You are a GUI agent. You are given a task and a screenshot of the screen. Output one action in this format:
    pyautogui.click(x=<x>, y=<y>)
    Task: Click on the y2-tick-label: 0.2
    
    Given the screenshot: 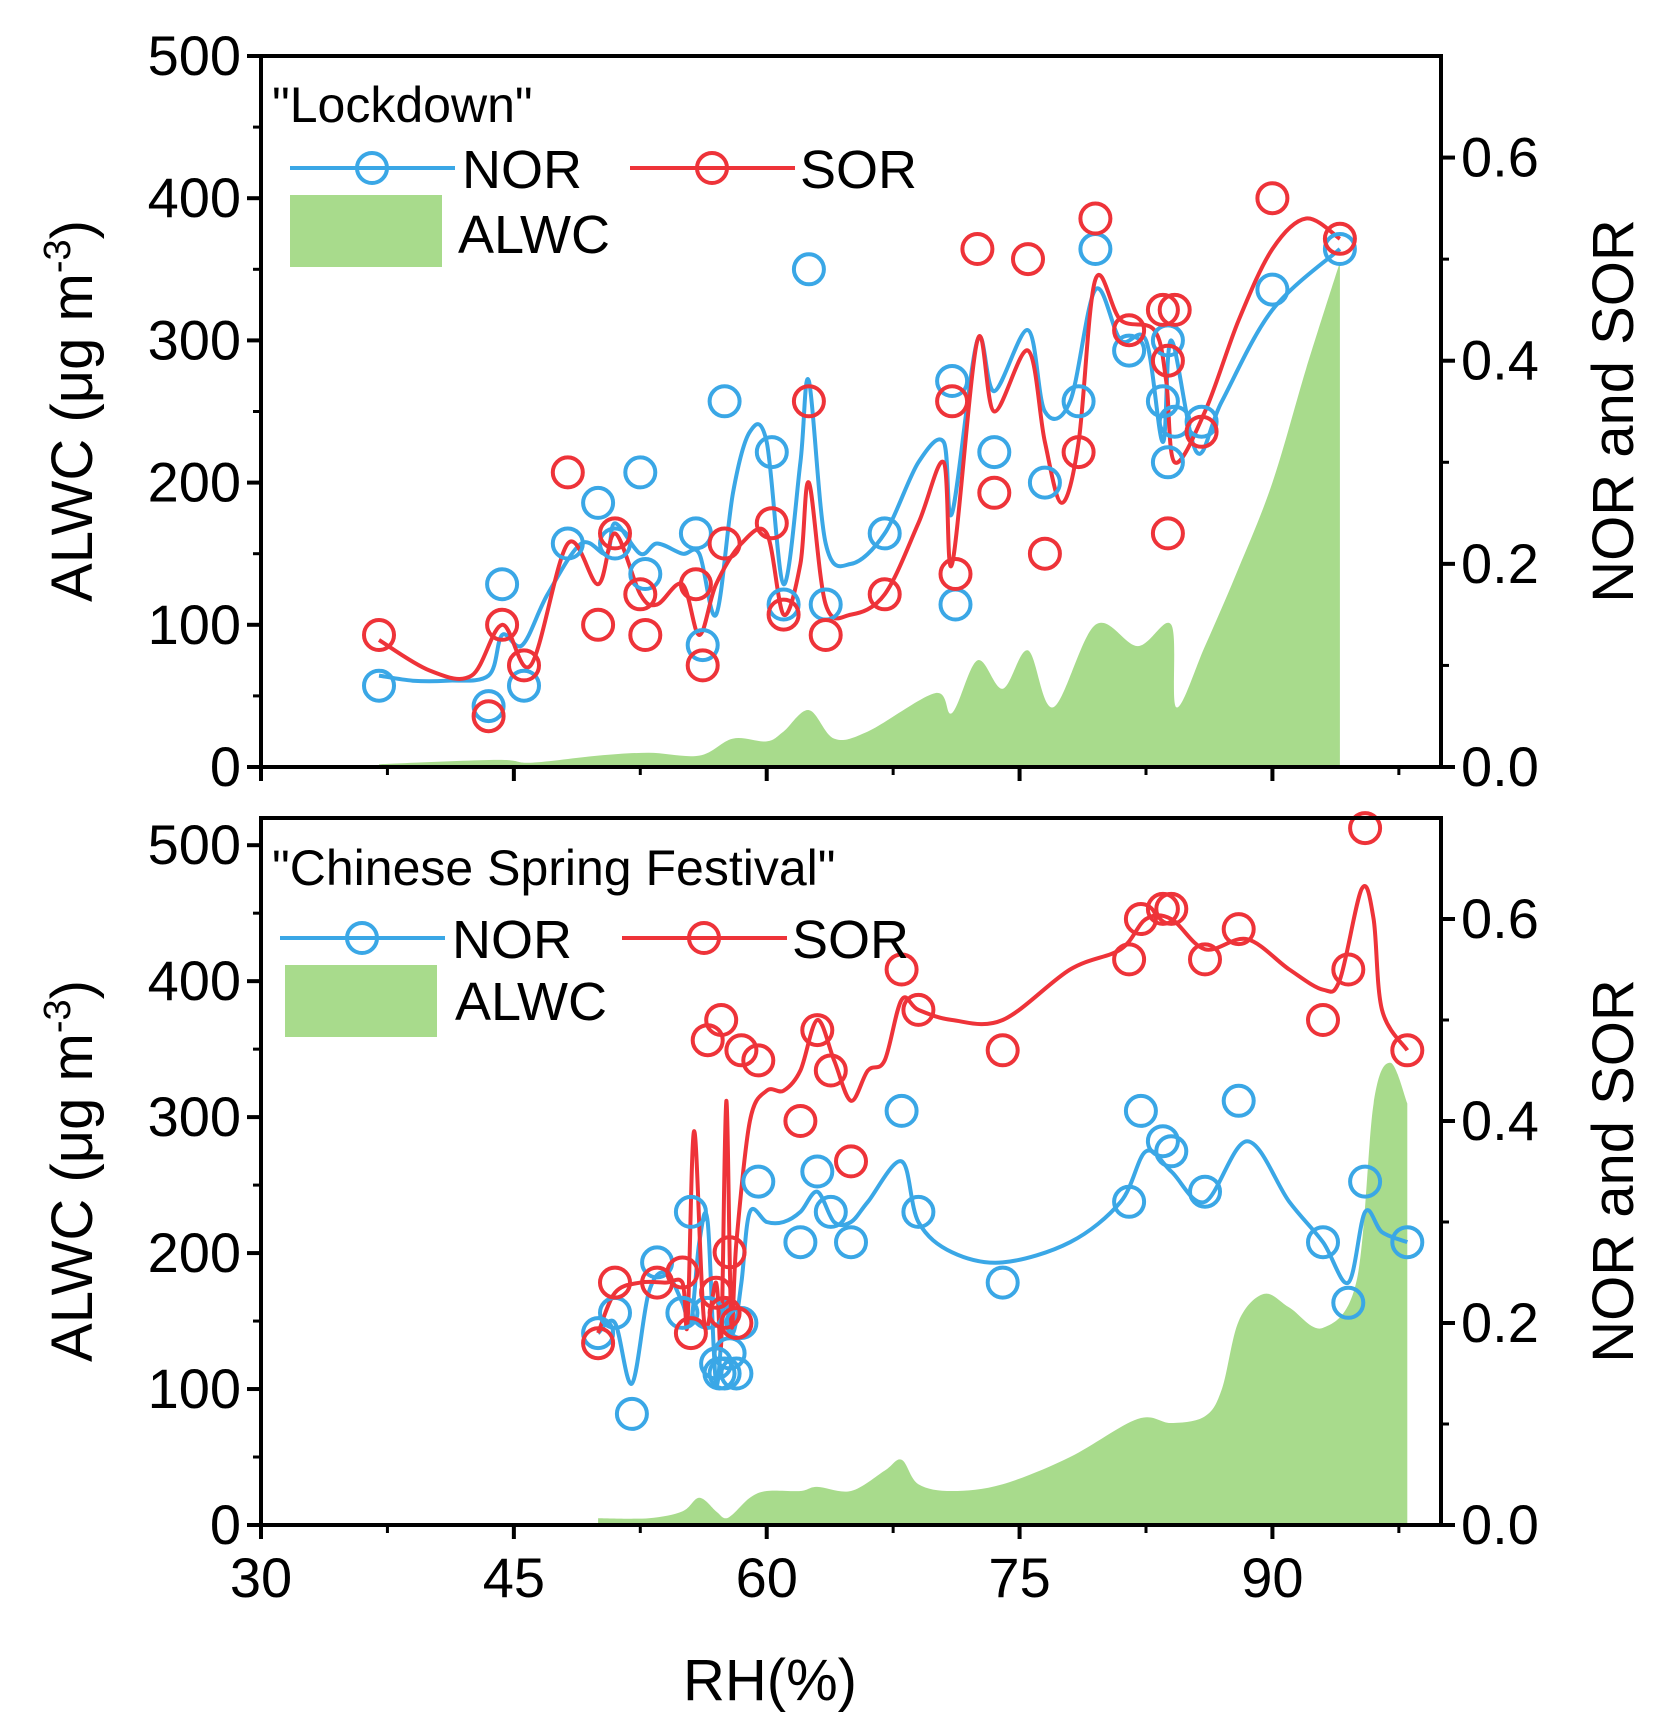 What is the action you would take?
    pyautogui.click(x=1500, y=1322)
    